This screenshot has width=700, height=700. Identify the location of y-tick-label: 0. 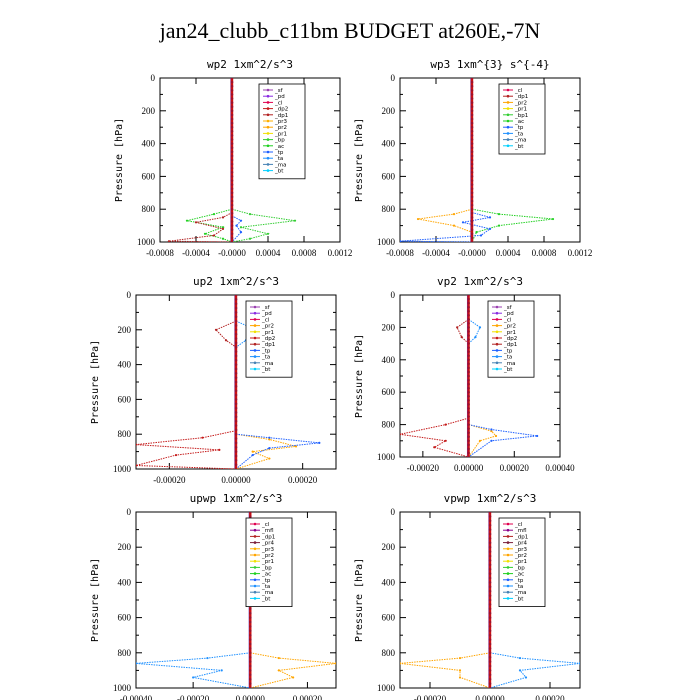
(129, 295).